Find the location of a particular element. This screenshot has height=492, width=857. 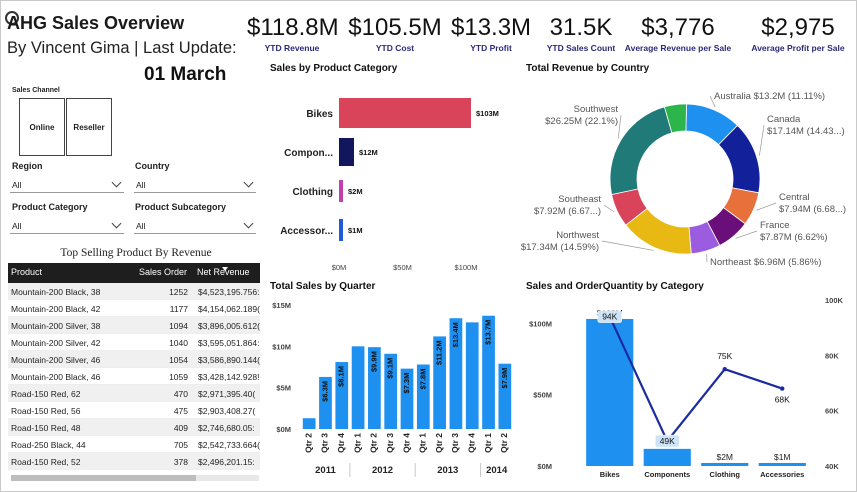

kpi-average-profit: $2,975 Average Profit per Sale is located at coordinates (798, 33).